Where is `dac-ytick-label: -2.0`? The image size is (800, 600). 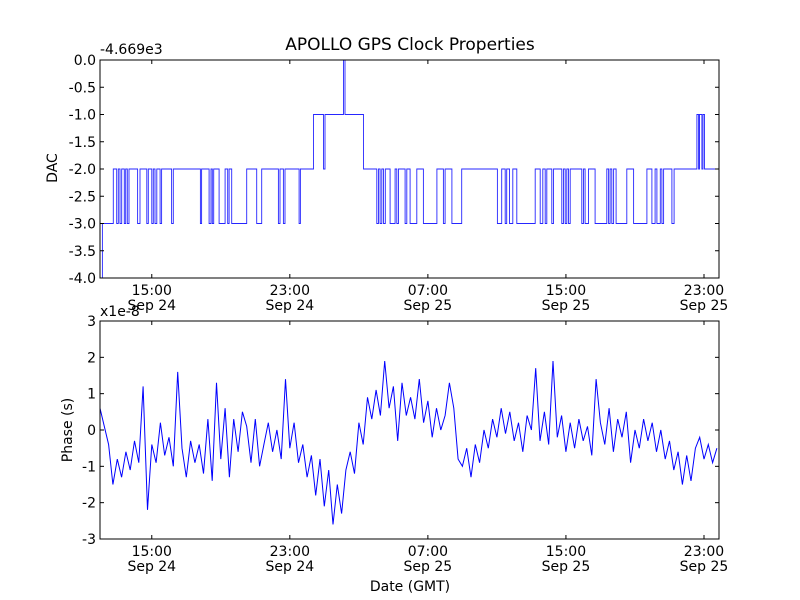
dac-ytick-label: -2.0 is located at coordinates (82, 170).